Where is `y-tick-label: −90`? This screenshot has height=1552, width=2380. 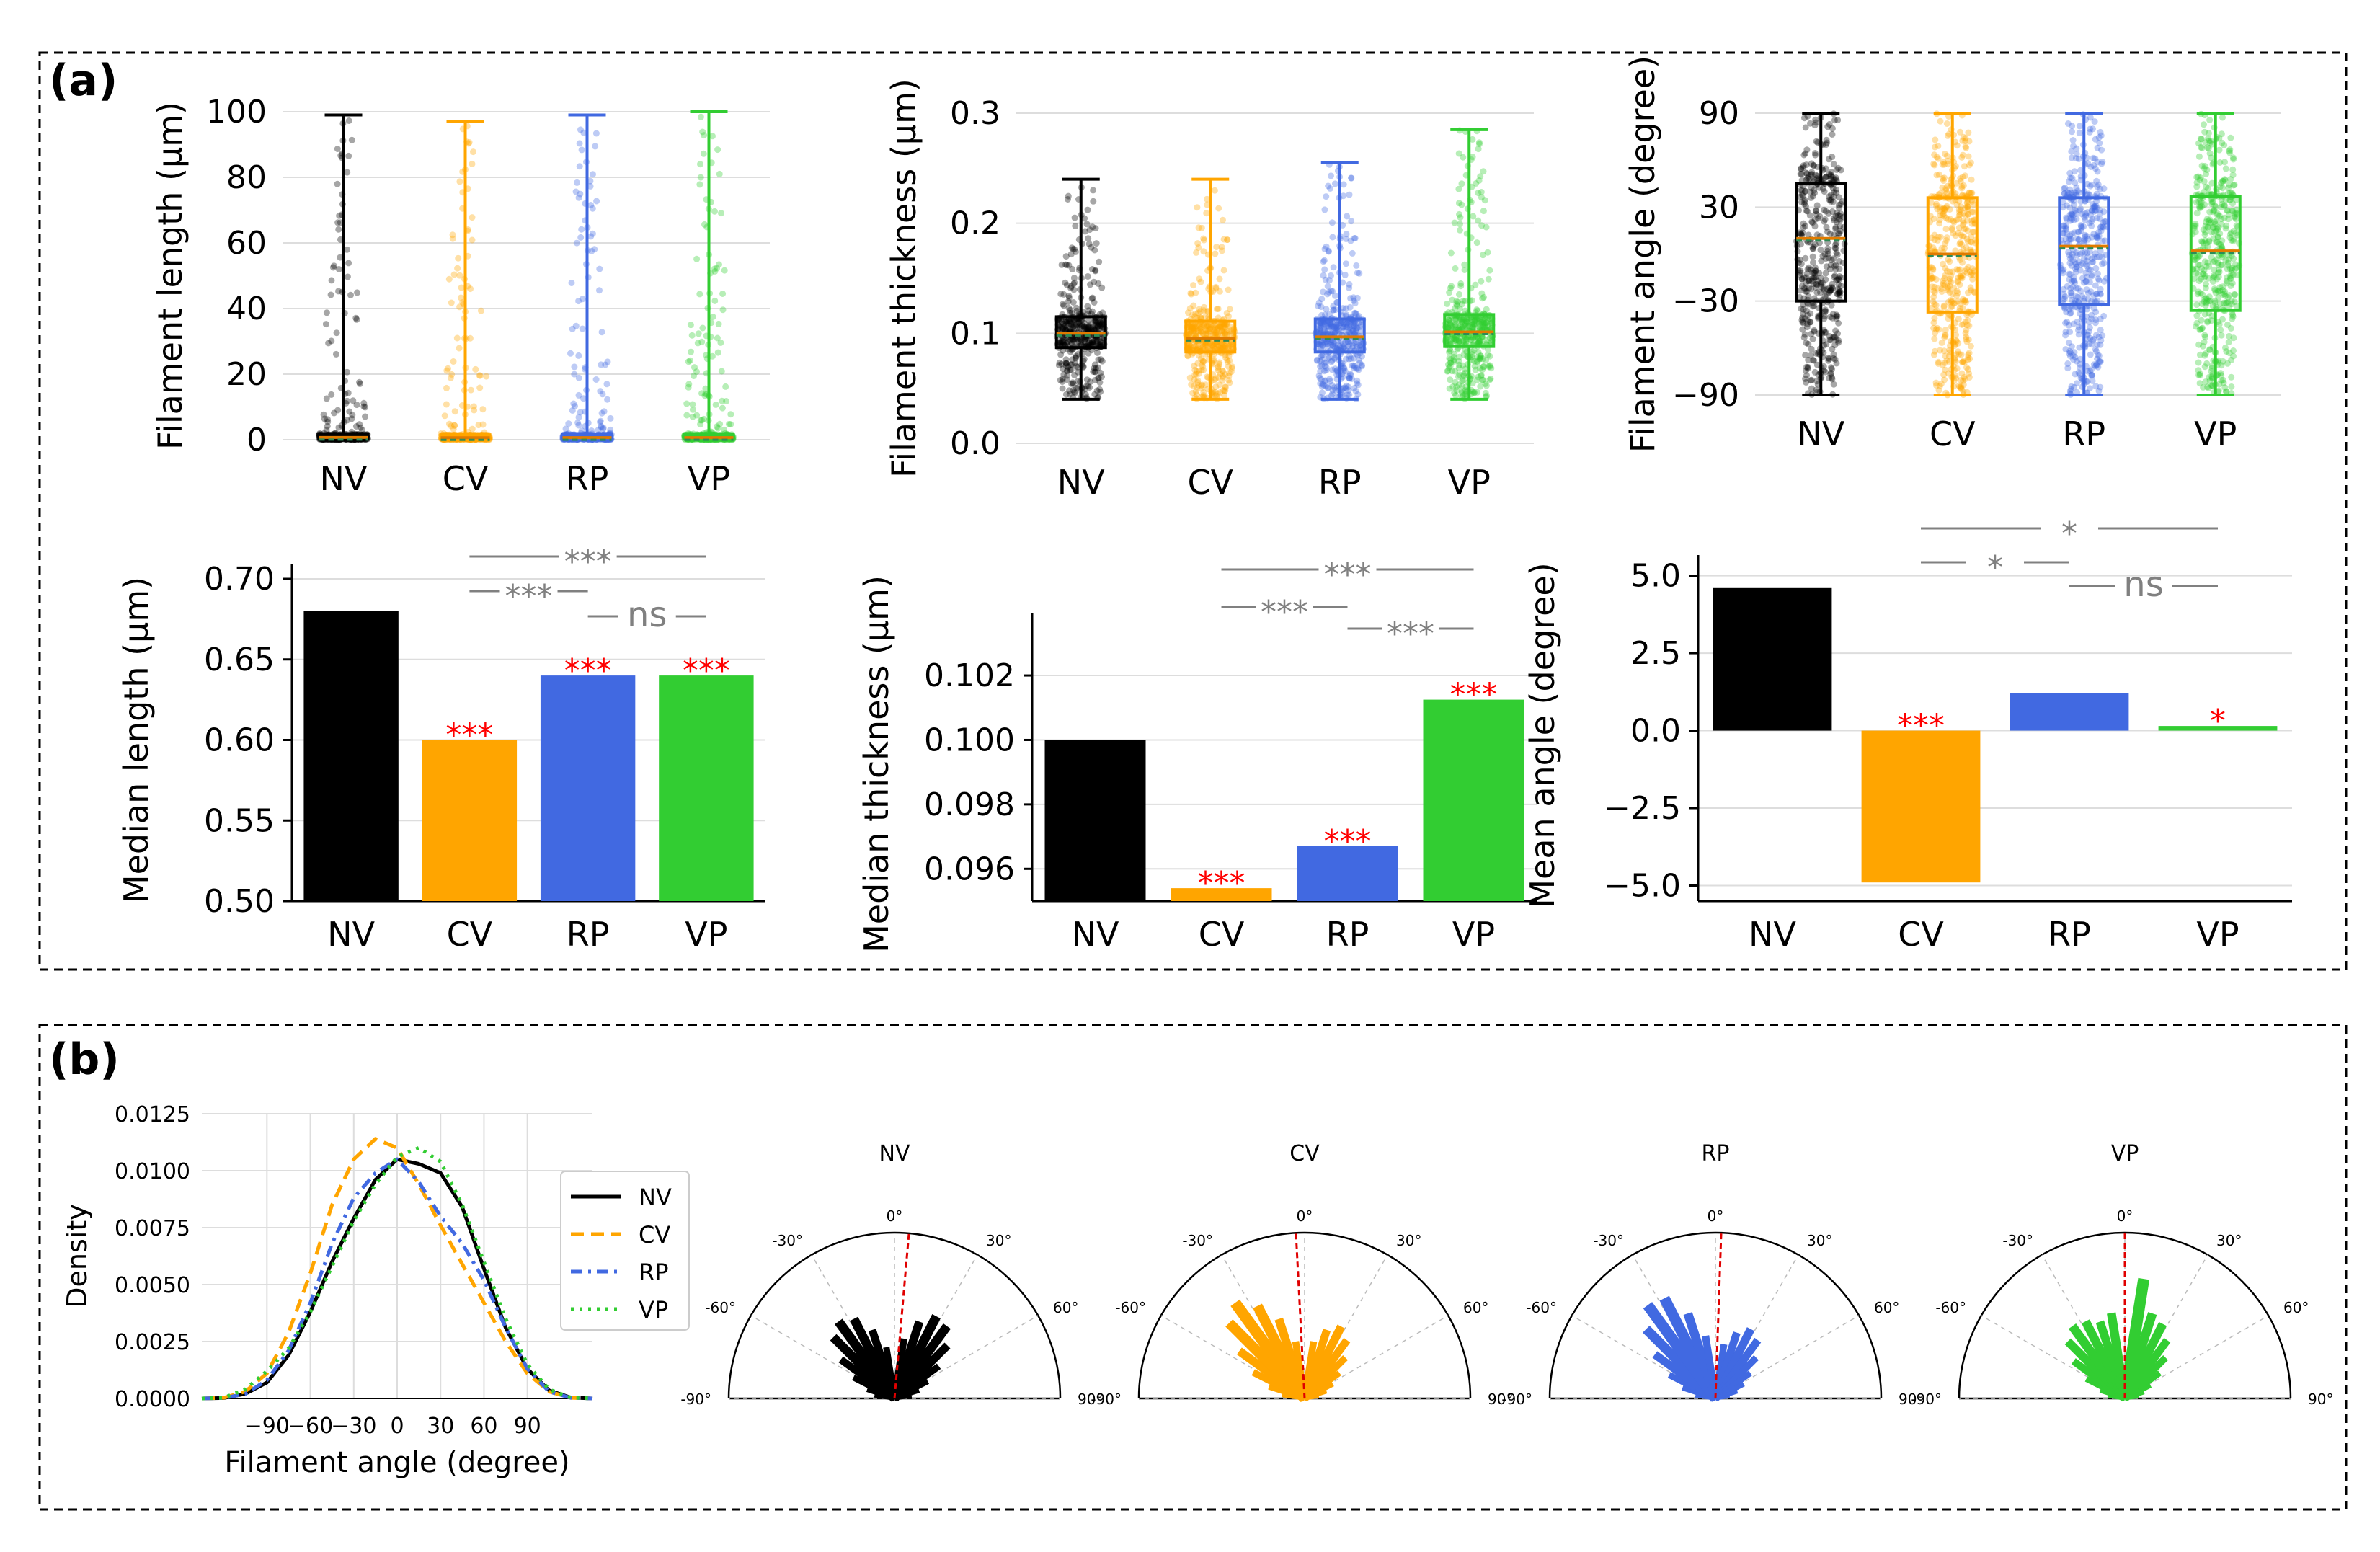 y-tick-label: −90 is located at coordinates (1705, 395).